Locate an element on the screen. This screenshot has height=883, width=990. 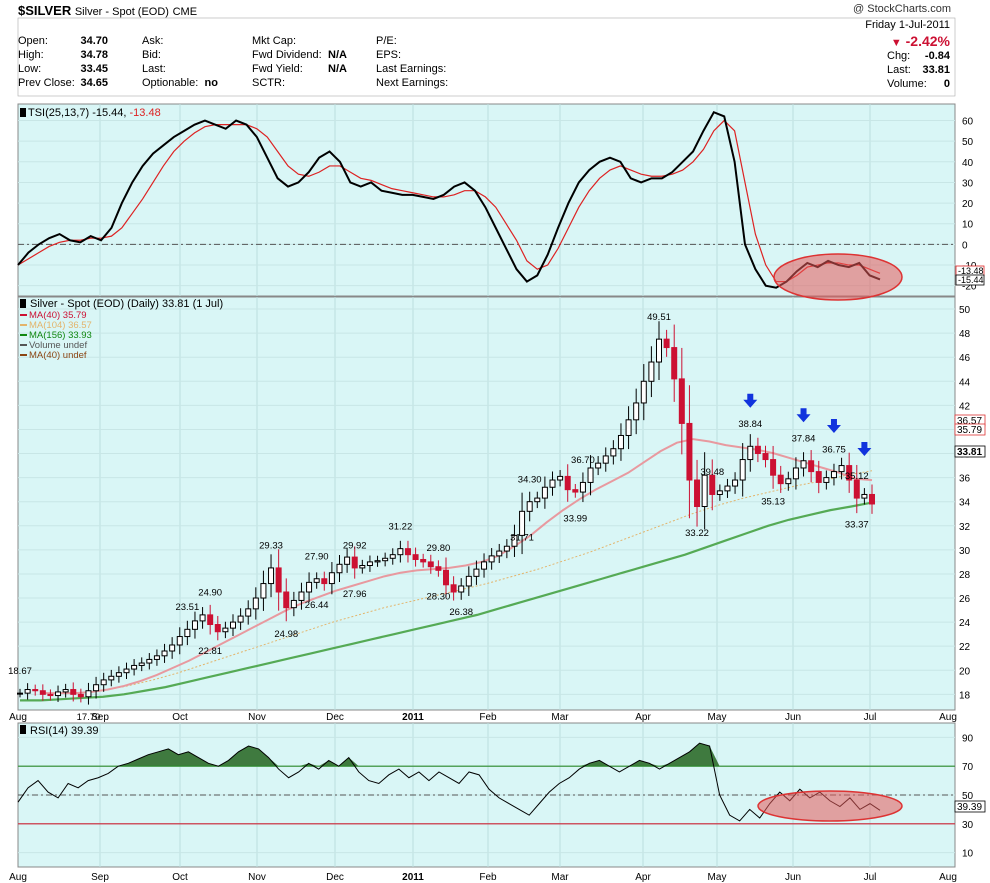
price-y-tick-label: 34 is located at coordinates (965, 503).